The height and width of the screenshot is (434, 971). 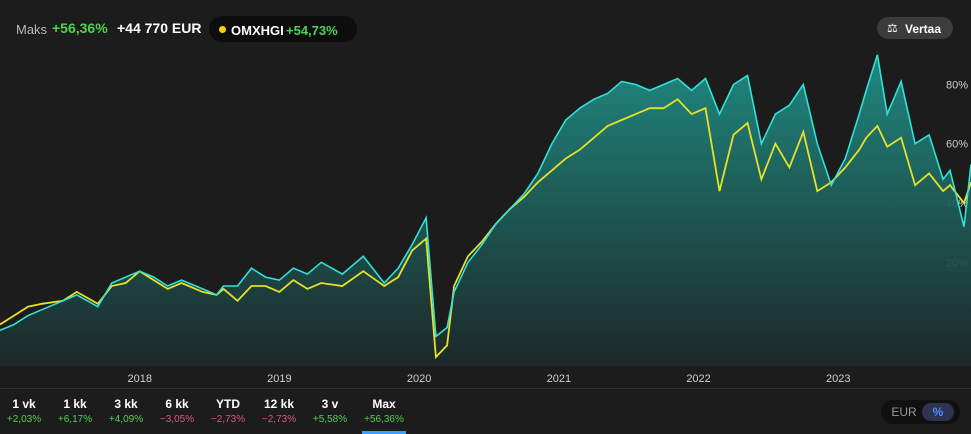 What do you see at coordinates (257, 30) in the screenshot?
I see `benchmark-name: OMXHGI` at bounding box center [257, 30].